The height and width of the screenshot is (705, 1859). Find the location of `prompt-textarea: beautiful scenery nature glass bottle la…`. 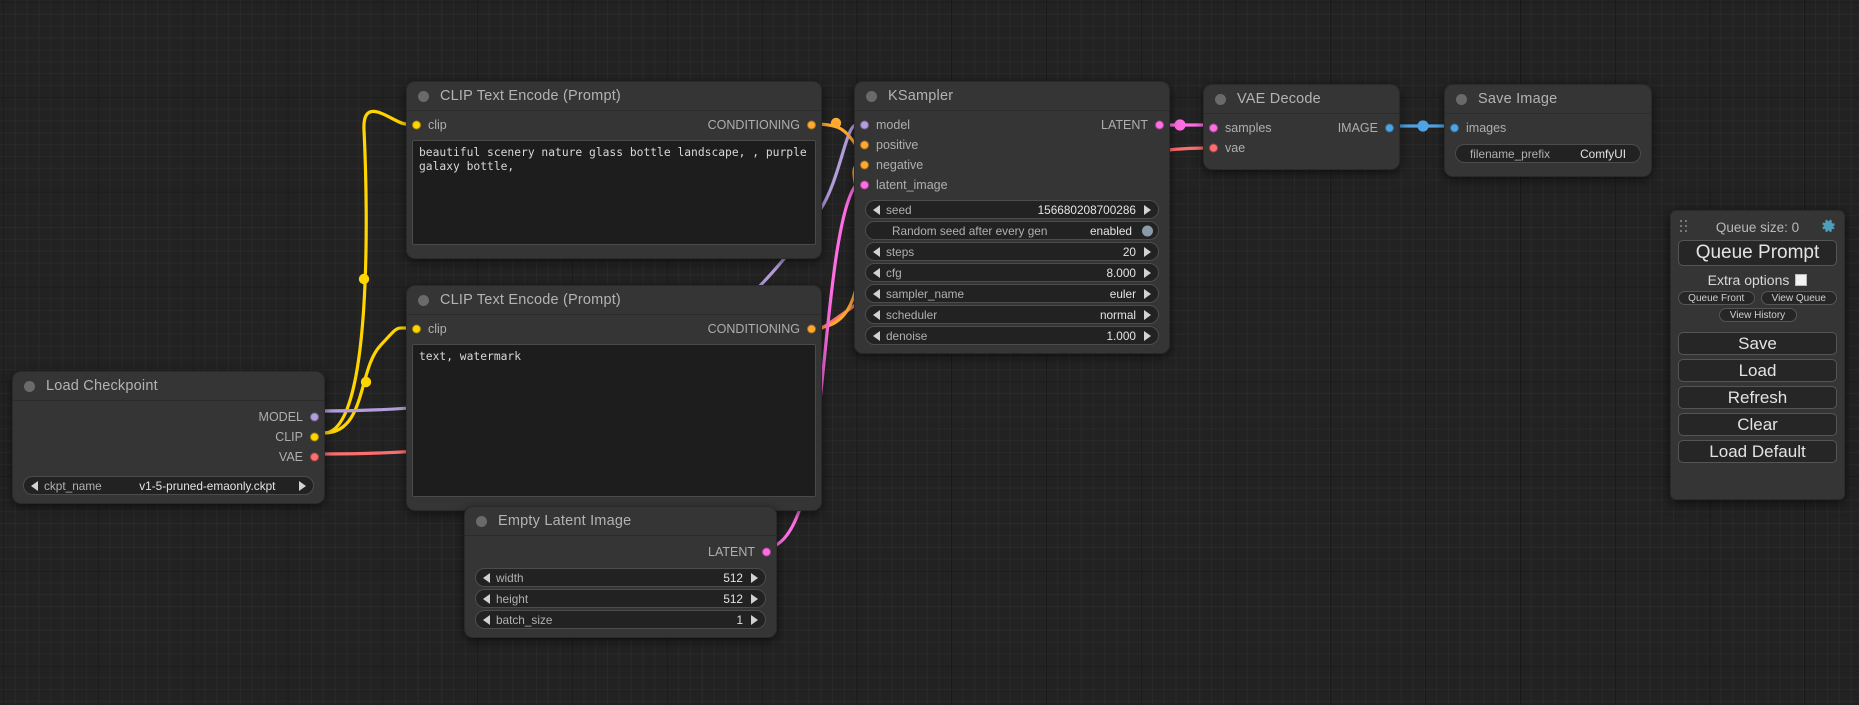

prompt-textarea: beautiful scenery nature glass bottle la… is located at coordinates (614, 192).